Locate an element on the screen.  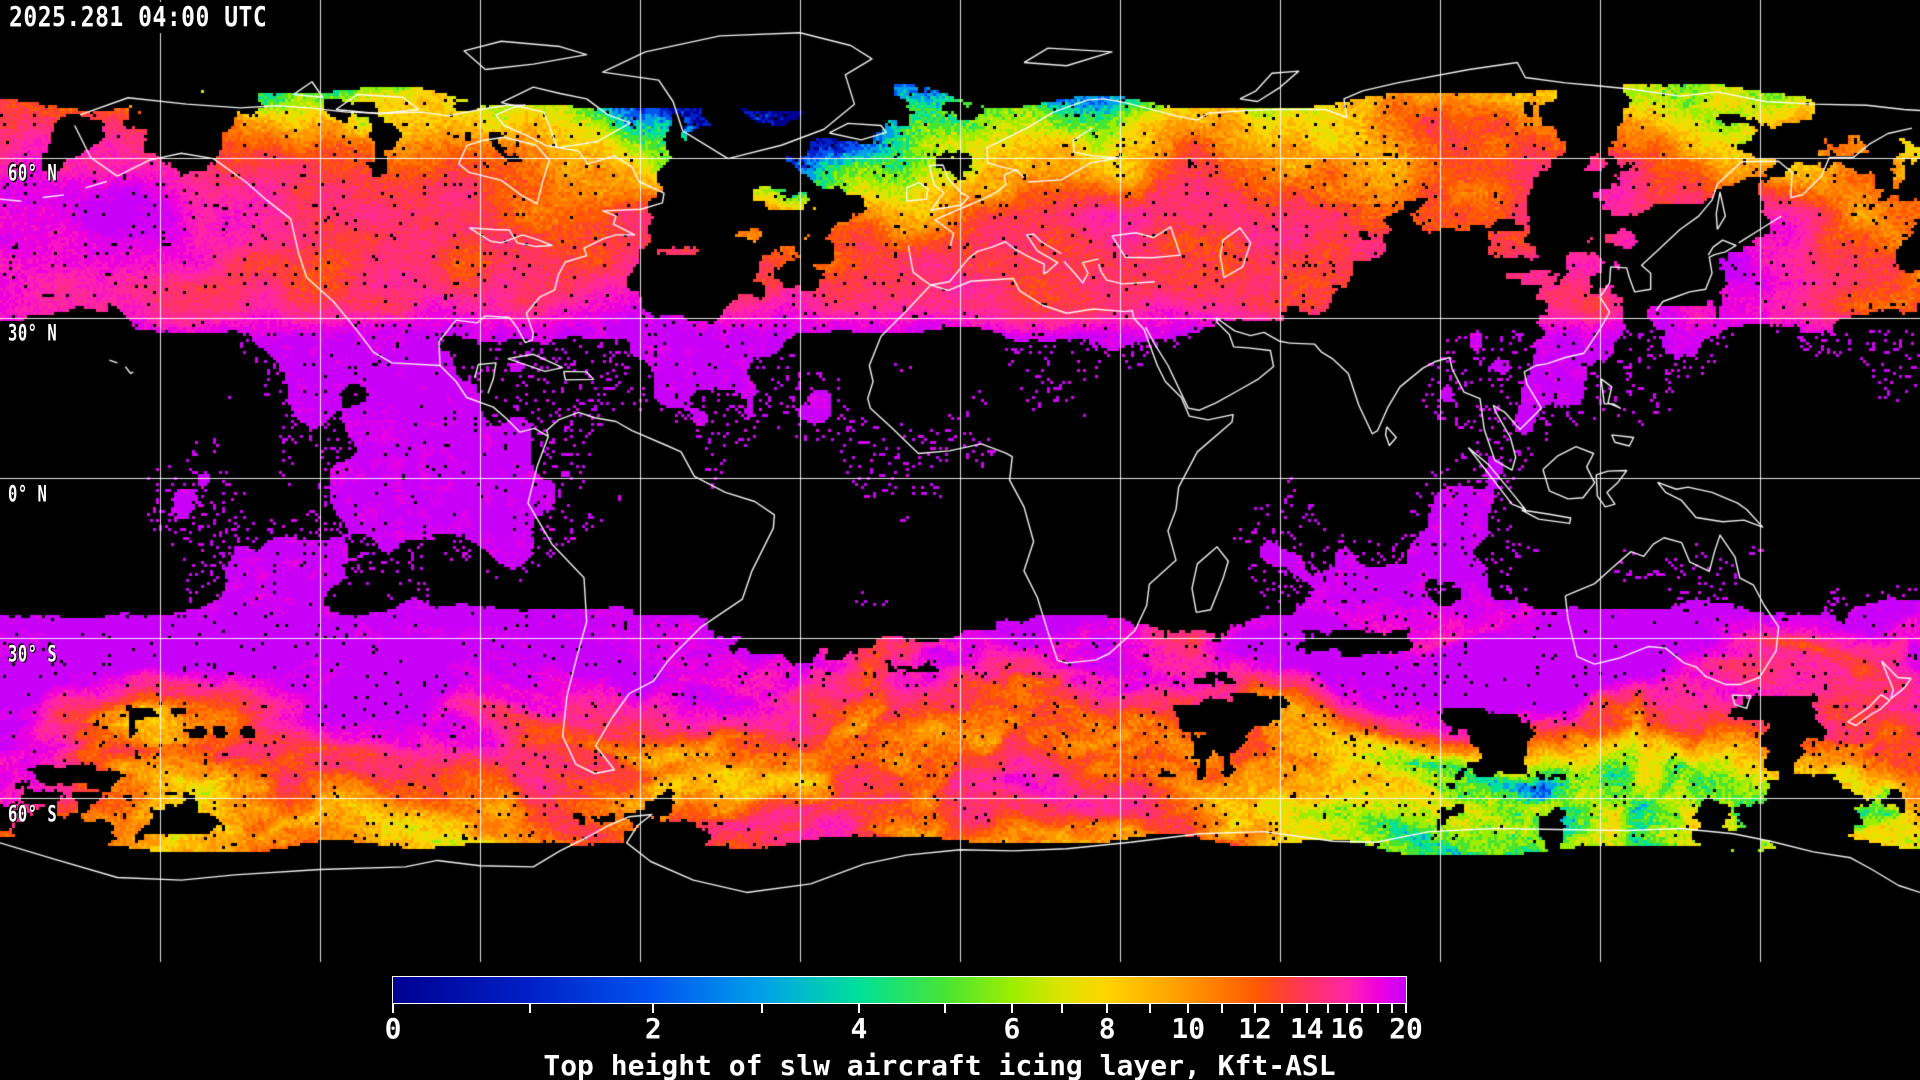
lat-label-60s: 60° S is located at coordinates (33, 814).